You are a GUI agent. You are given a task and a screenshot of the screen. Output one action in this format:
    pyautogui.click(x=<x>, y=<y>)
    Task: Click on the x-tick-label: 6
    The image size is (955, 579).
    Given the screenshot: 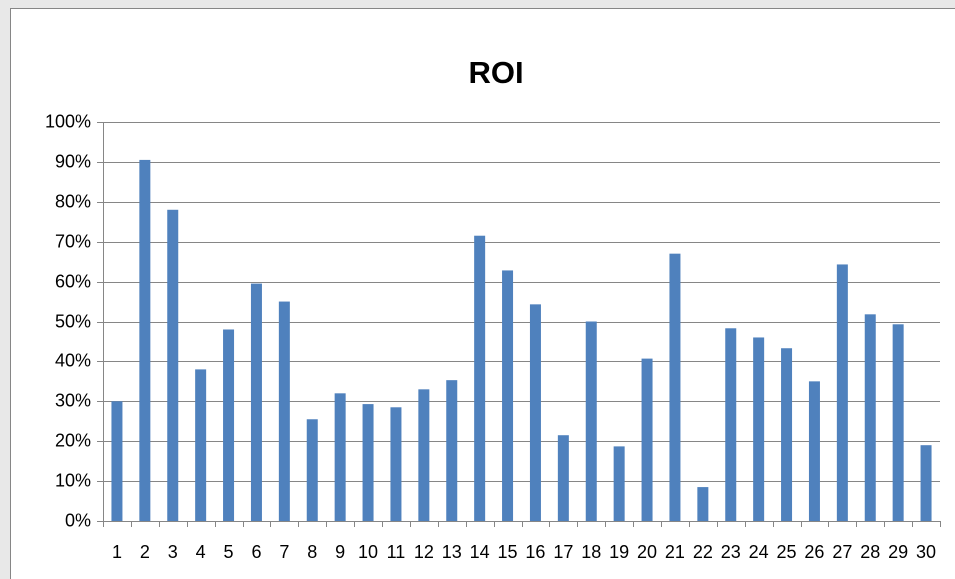 What is the action you would take?
    pyautogui.click(x=256, y=552)
    